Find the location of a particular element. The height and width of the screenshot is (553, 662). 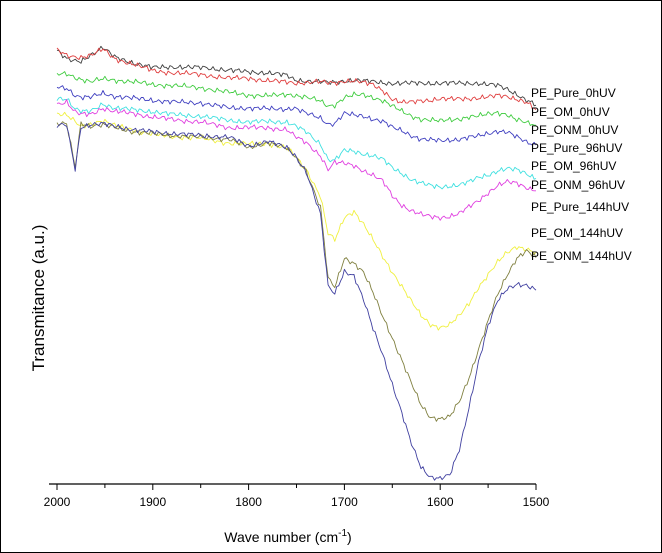

x-axis-title: Wave number (cm-1) is located at coordinates (287, 536).